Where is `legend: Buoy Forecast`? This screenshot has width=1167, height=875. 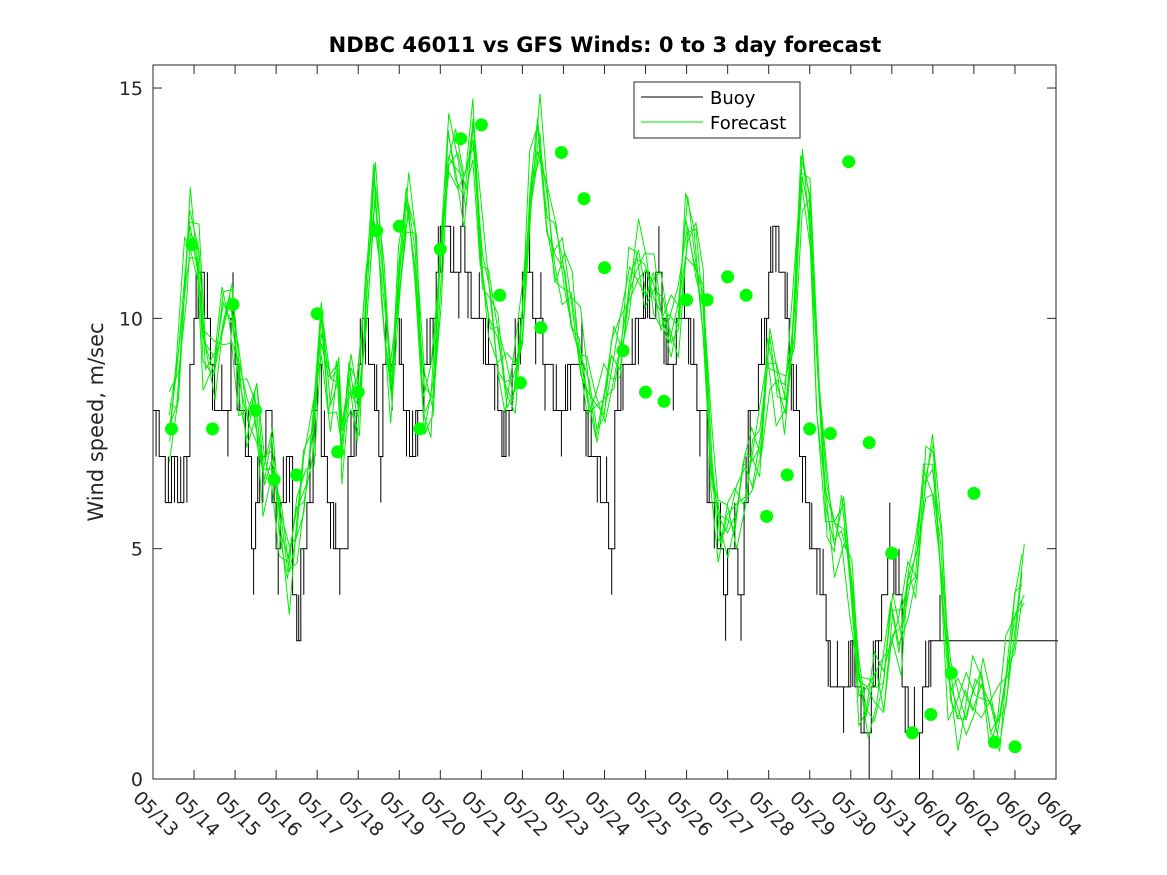
legend: Buoy Forecast is located at coordinates (717, 110).